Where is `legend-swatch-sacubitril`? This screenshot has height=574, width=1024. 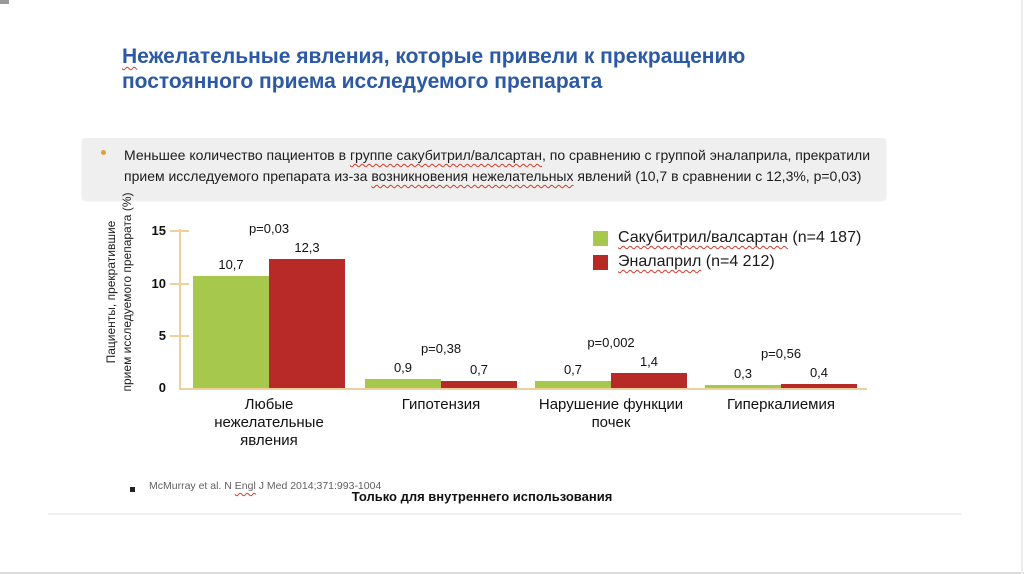
legend-swatch-sacubitril is located at coordinates (600, 238).